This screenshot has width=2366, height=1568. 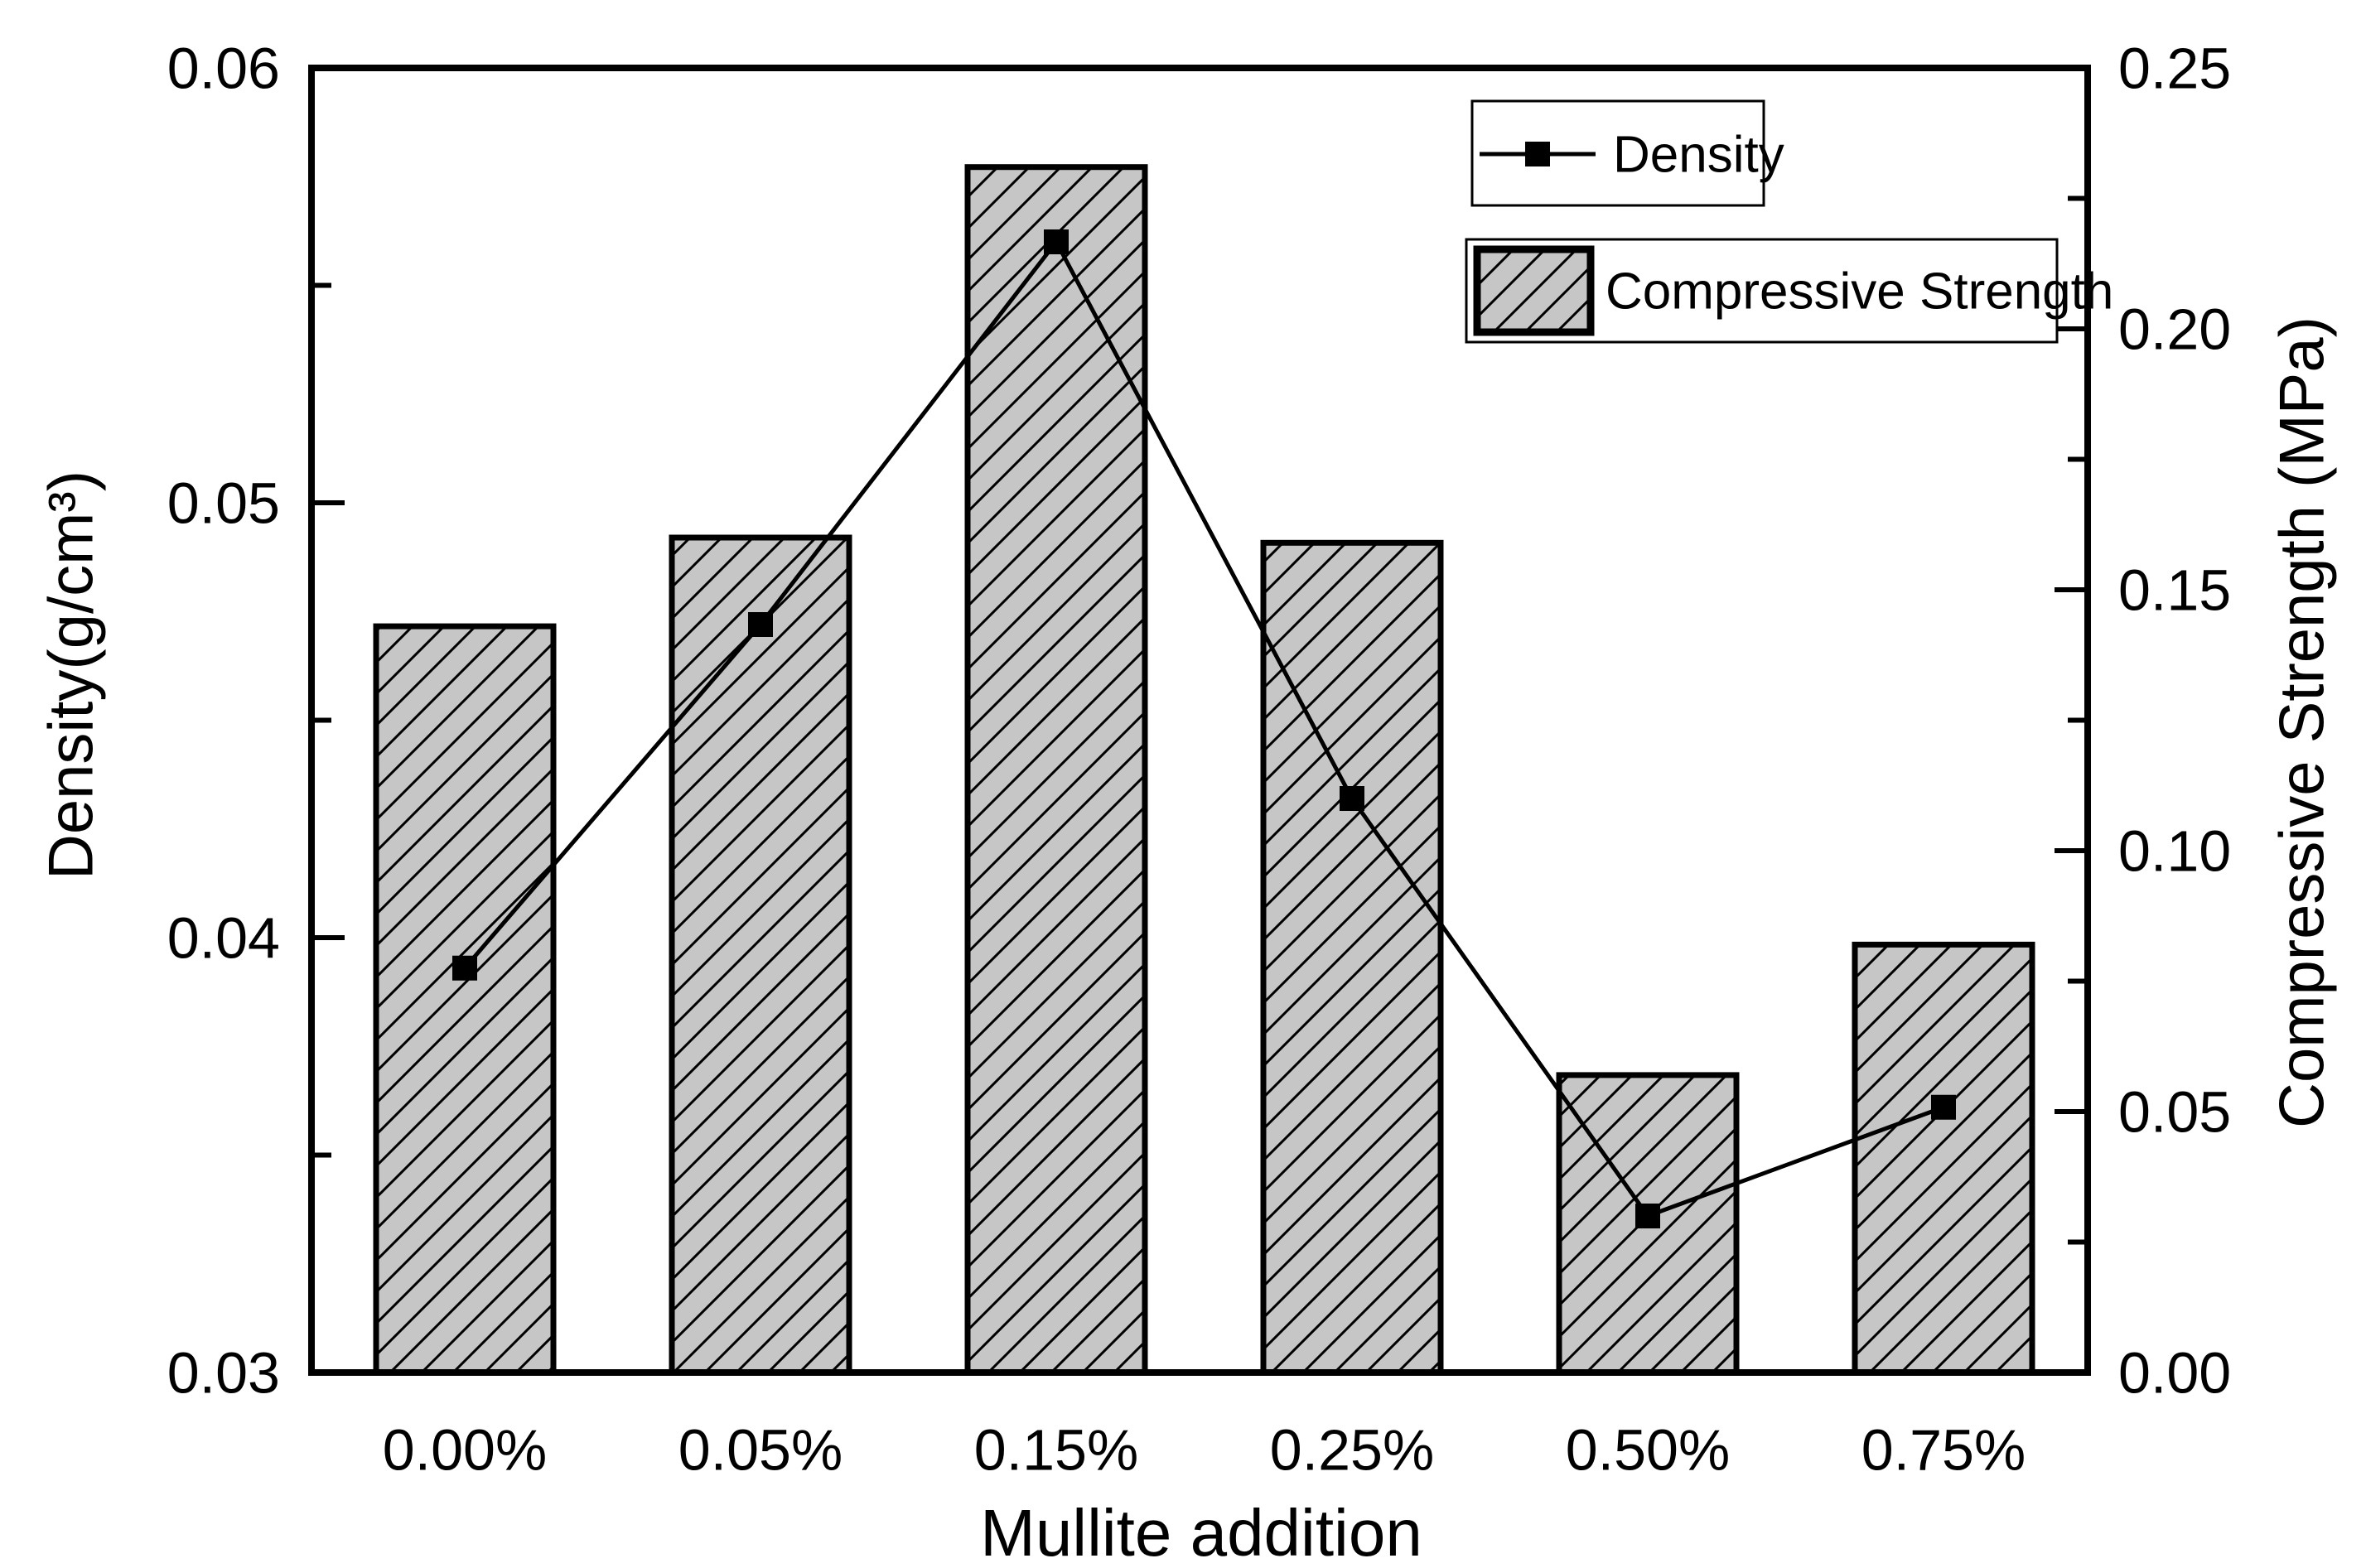 I want to click on legend-entry-compressive-strength: Compressive Strength, so click(x=1789, y=291).